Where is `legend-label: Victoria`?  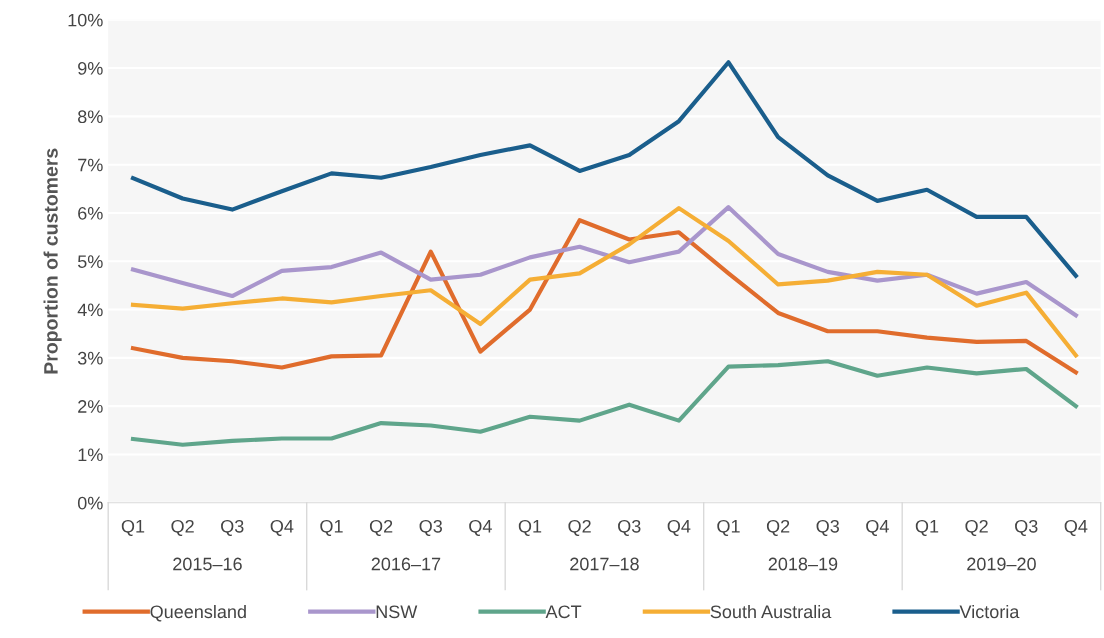
legend-label: Victoria is located at coordinates (989, 611).